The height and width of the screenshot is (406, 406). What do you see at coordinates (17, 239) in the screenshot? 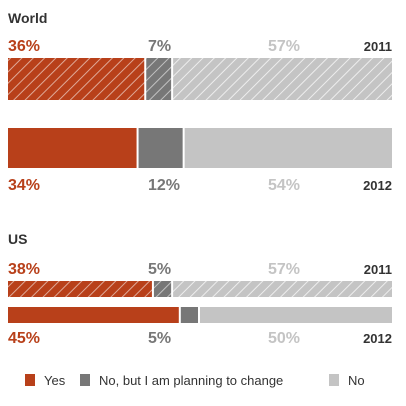
I see `section-title: US` at bounding box center [17, 239].